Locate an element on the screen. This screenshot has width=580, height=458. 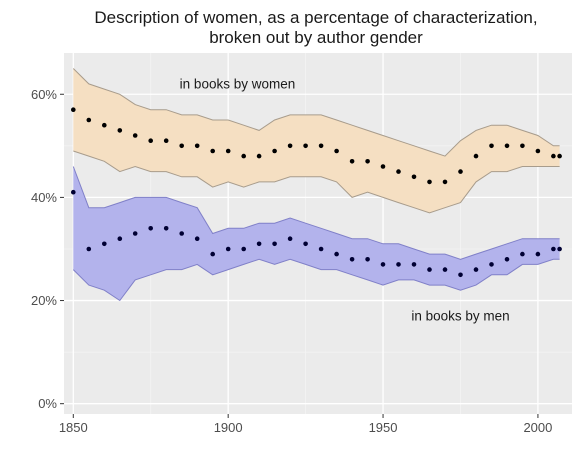
x-axis: 1850 1900 1950 2000 is located at coordinates (305, 424).